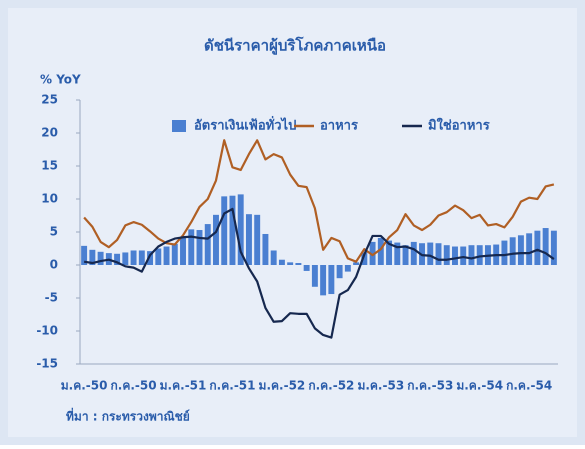  What do you see at coordinates (54, 265) in the screenshot?
I see `y-tick-label: 0` at bounding box center [54, 265].